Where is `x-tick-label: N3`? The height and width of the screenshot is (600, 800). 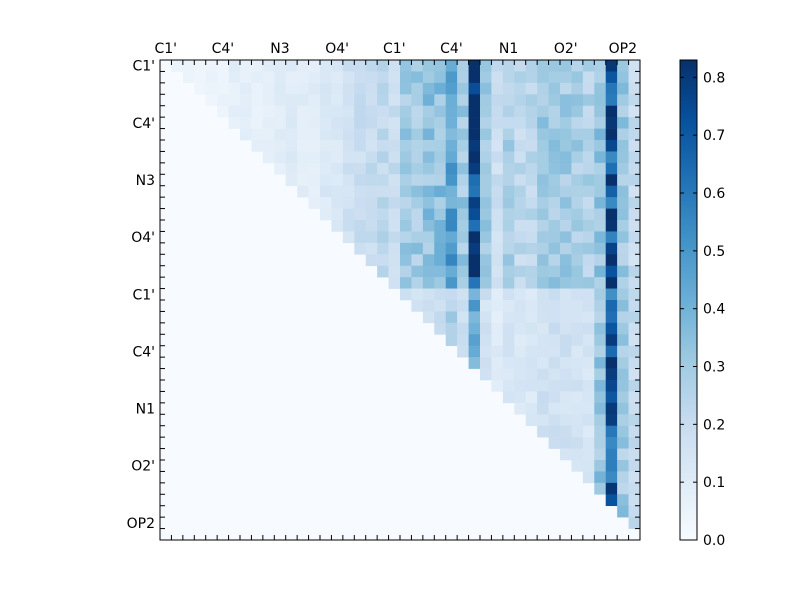 x-tick-label: N3 is located at coordinates (279, 49).